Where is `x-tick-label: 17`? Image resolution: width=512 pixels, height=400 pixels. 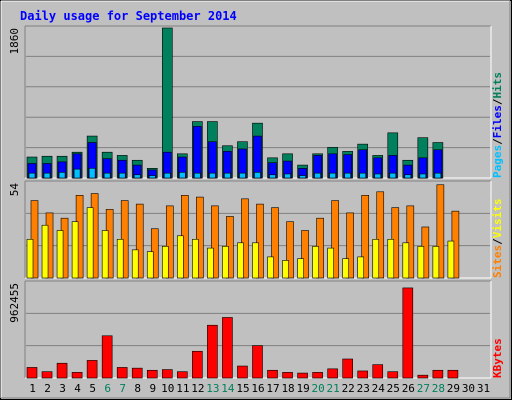 x-tick-label: 17 is located at coordinates (272, 388).